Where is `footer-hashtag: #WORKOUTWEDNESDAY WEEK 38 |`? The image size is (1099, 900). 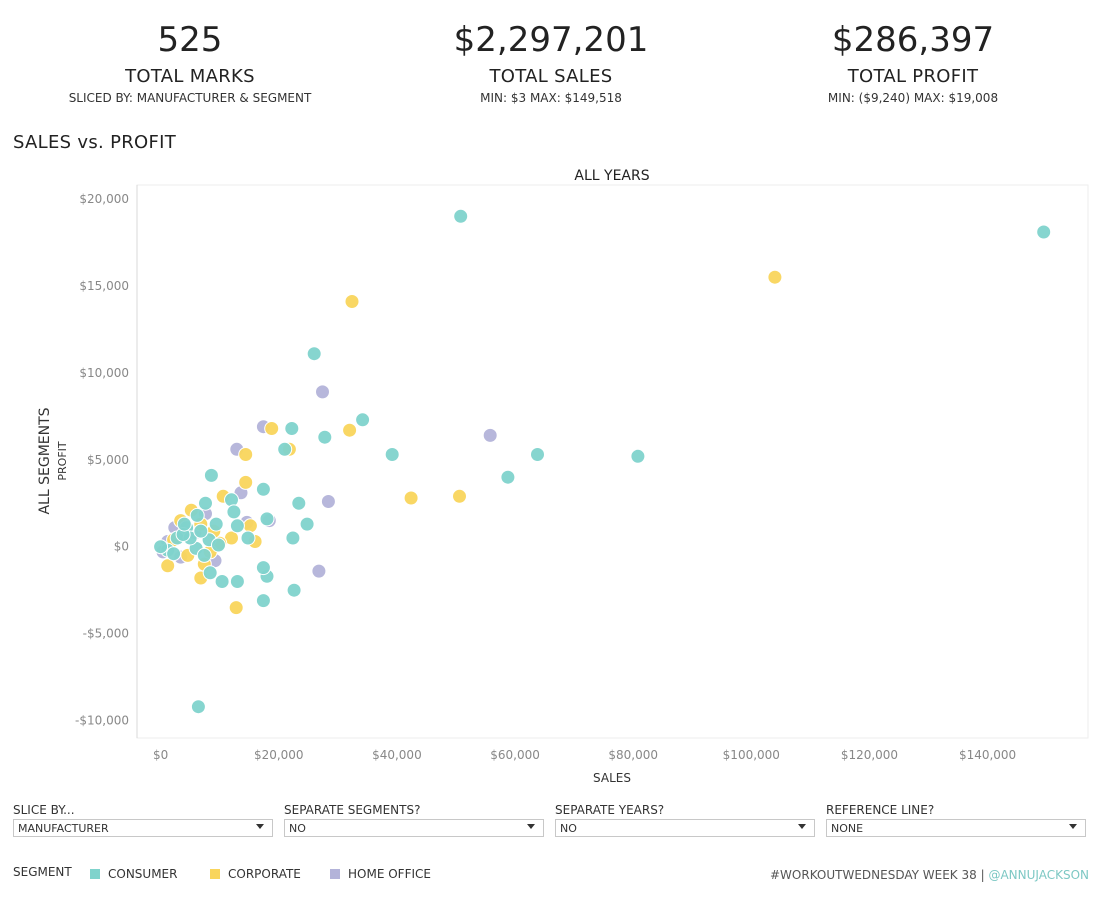 footer-hashtag: #WORKOUTWEDNESDAY WEEK 38 | is located at coordinates (879, 875).